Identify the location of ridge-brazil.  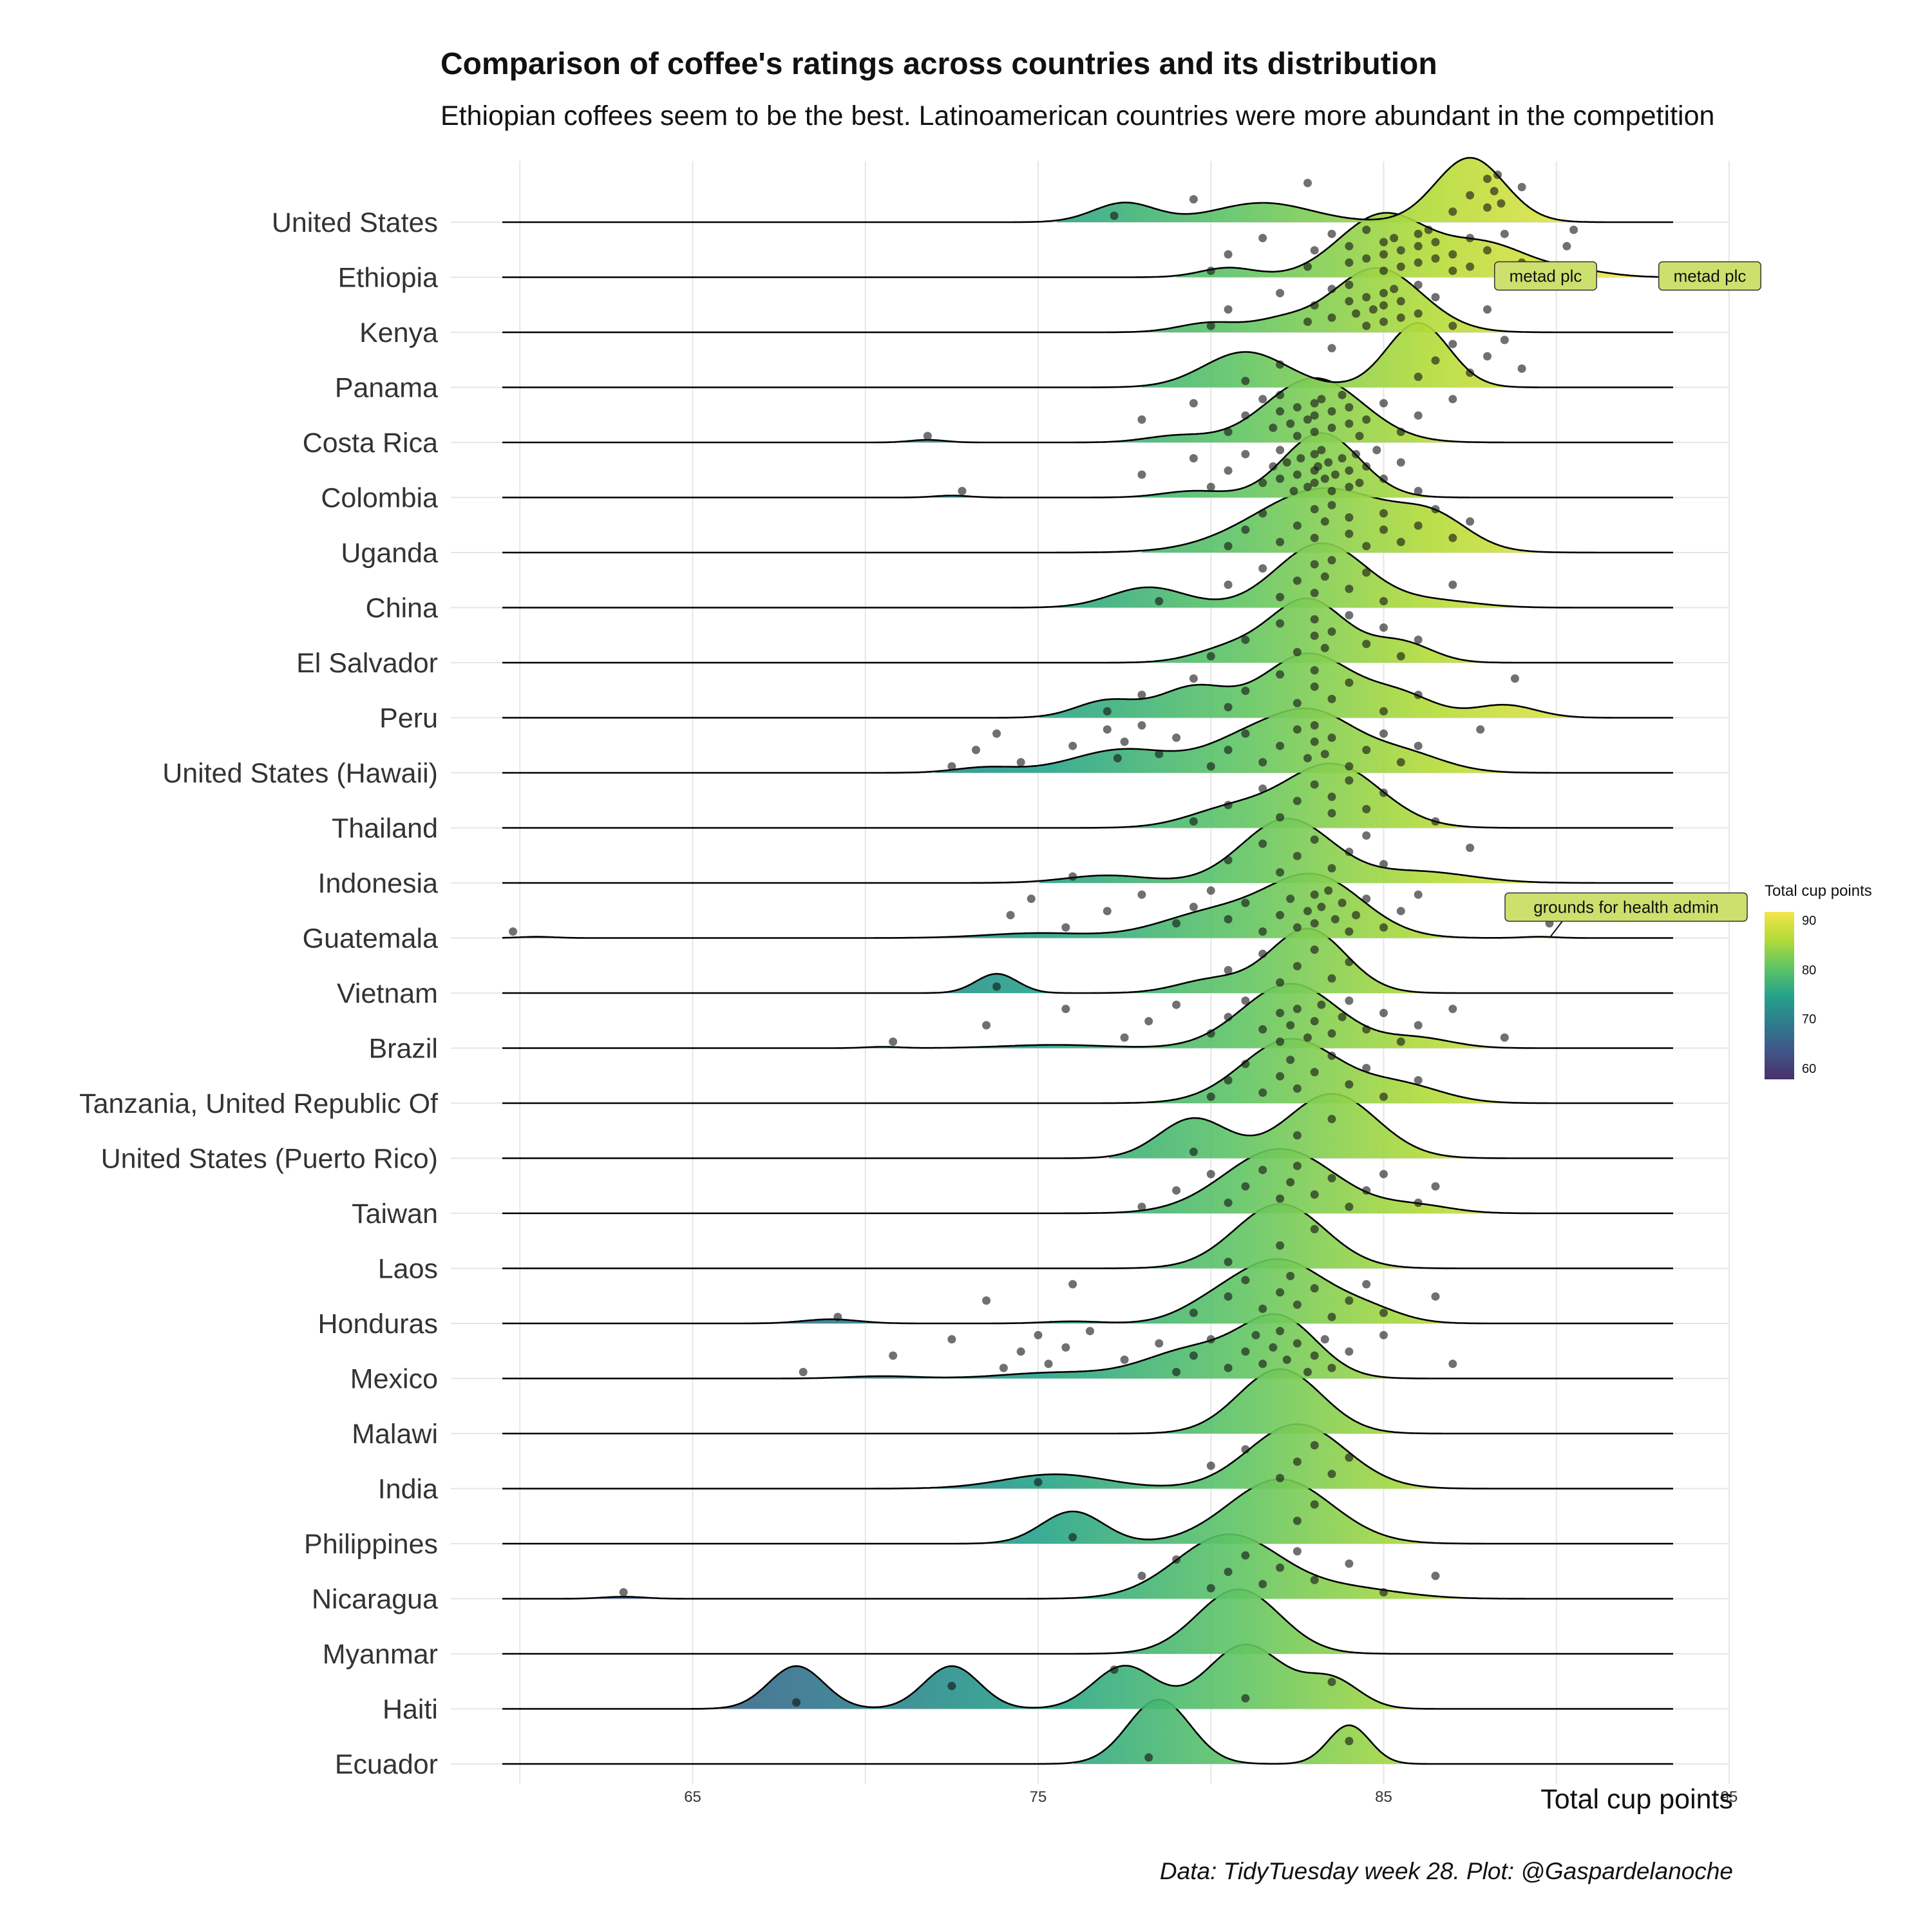
(1088, 1016).